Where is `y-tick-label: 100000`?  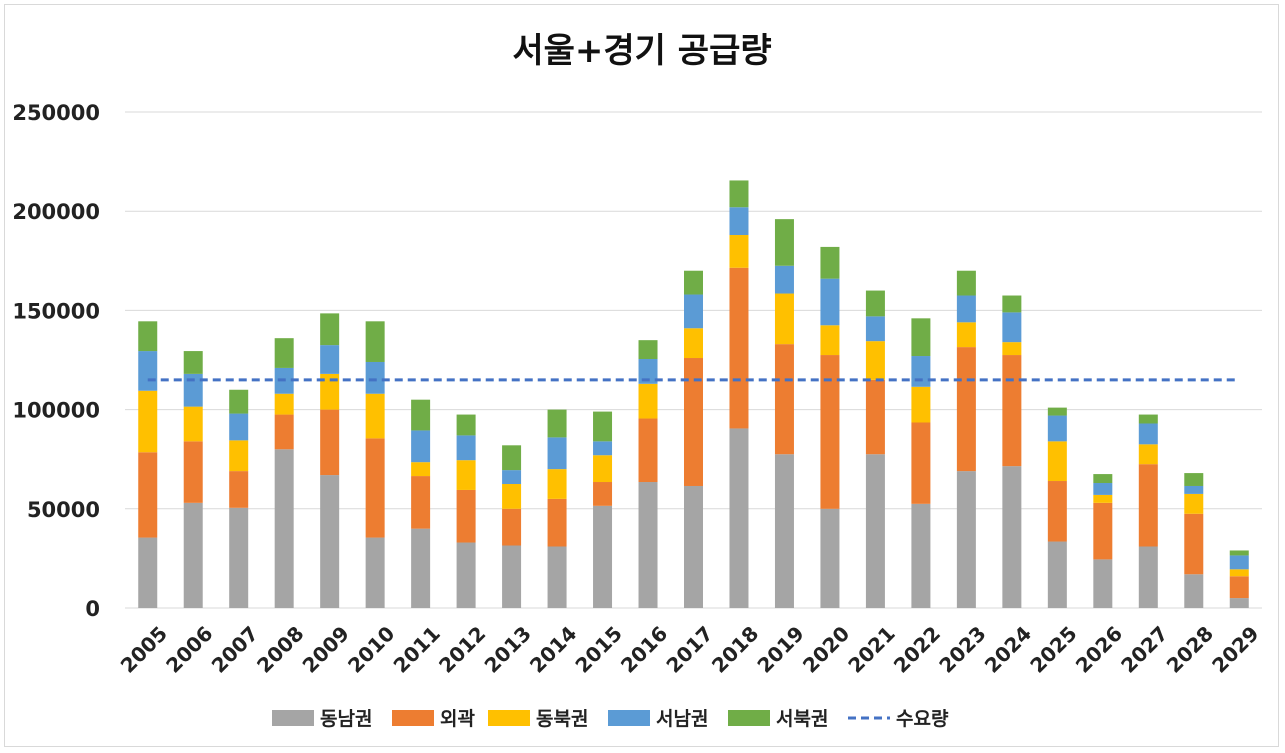 y-tick-label: 100000 is located at coordinates (56, 411).